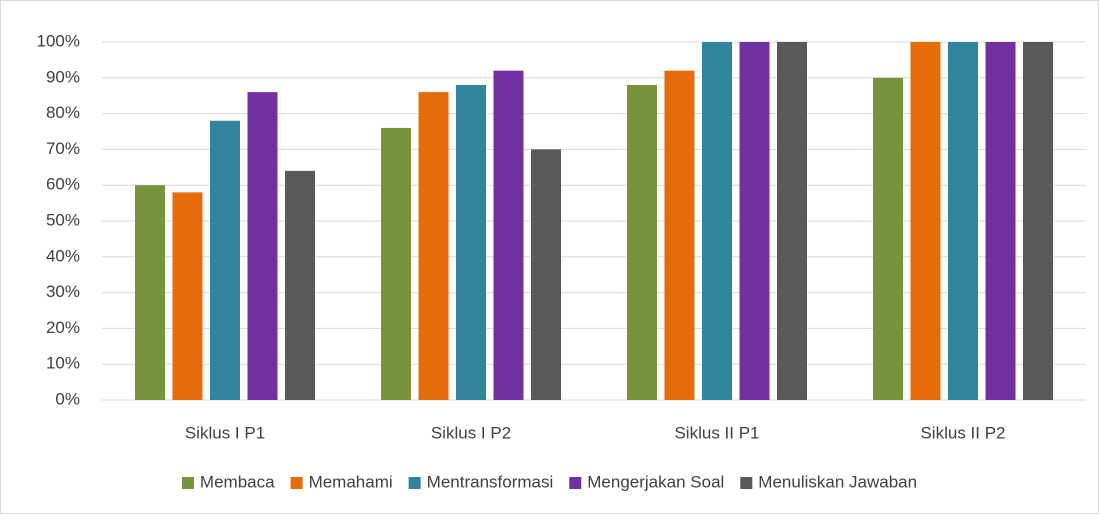  I want to click on y-tick-label: 70%, so click(63, 148).